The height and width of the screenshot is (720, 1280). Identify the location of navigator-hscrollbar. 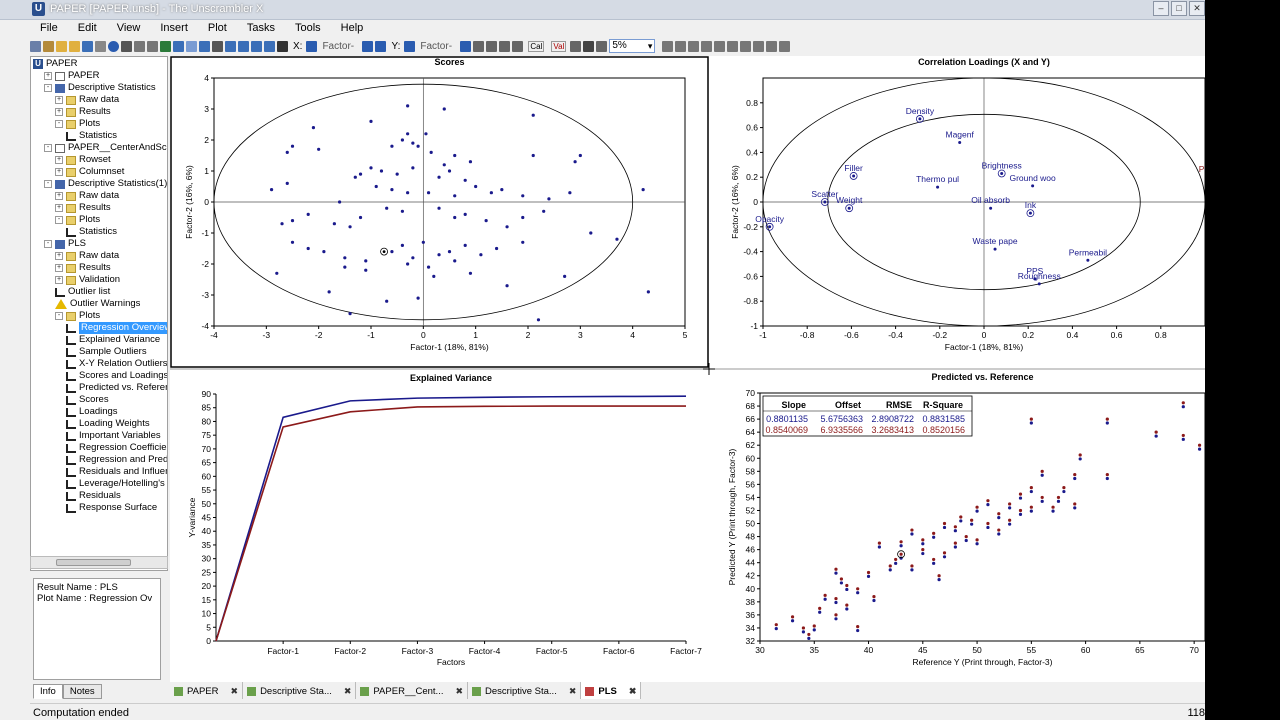
(99, 562).